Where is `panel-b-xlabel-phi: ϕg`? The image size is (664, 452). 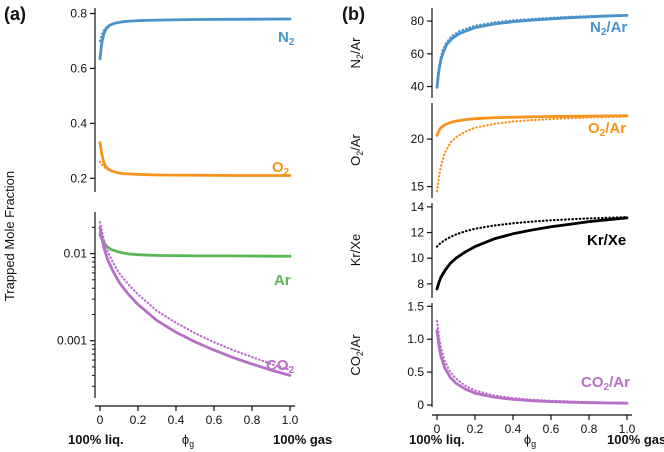 panel-b-xlabel-phi: ϕg is located at coordinates (530, 440).